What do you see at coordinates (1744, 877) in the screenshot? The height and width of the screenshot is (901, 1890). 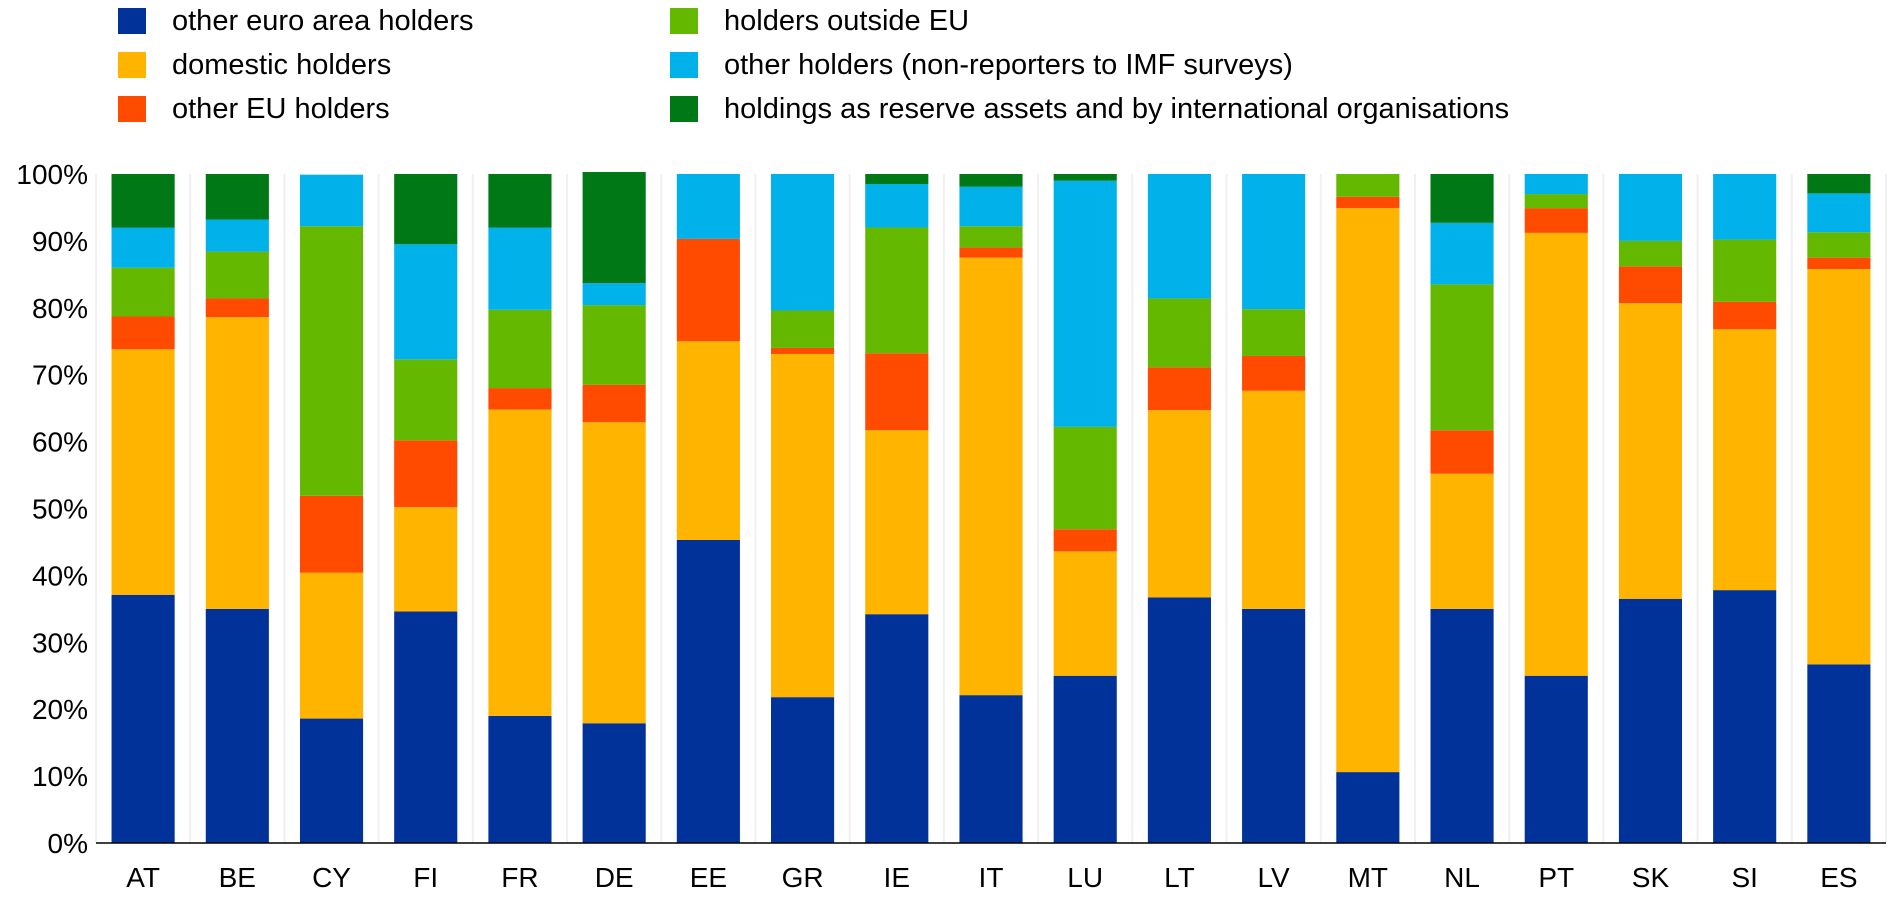 I see `x-tick-label-SI: SI` at bounding box center [1744, 877].